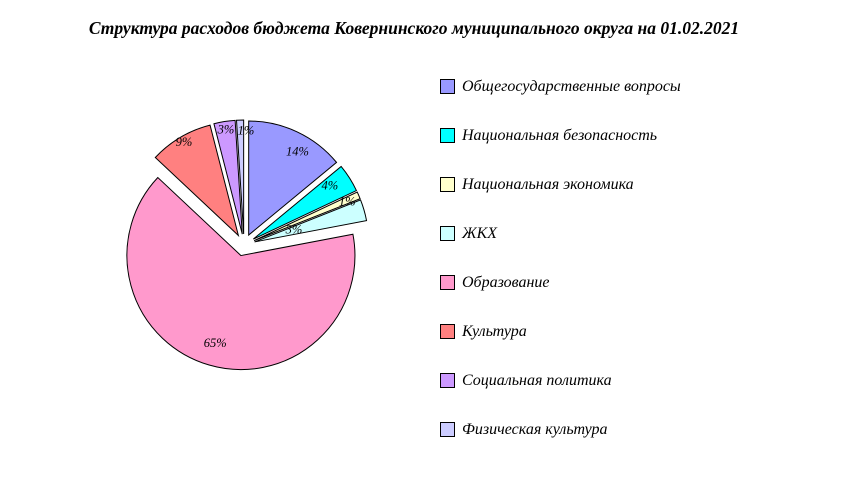  I want to click on slice-label-1: 4%, so click(329, 185).